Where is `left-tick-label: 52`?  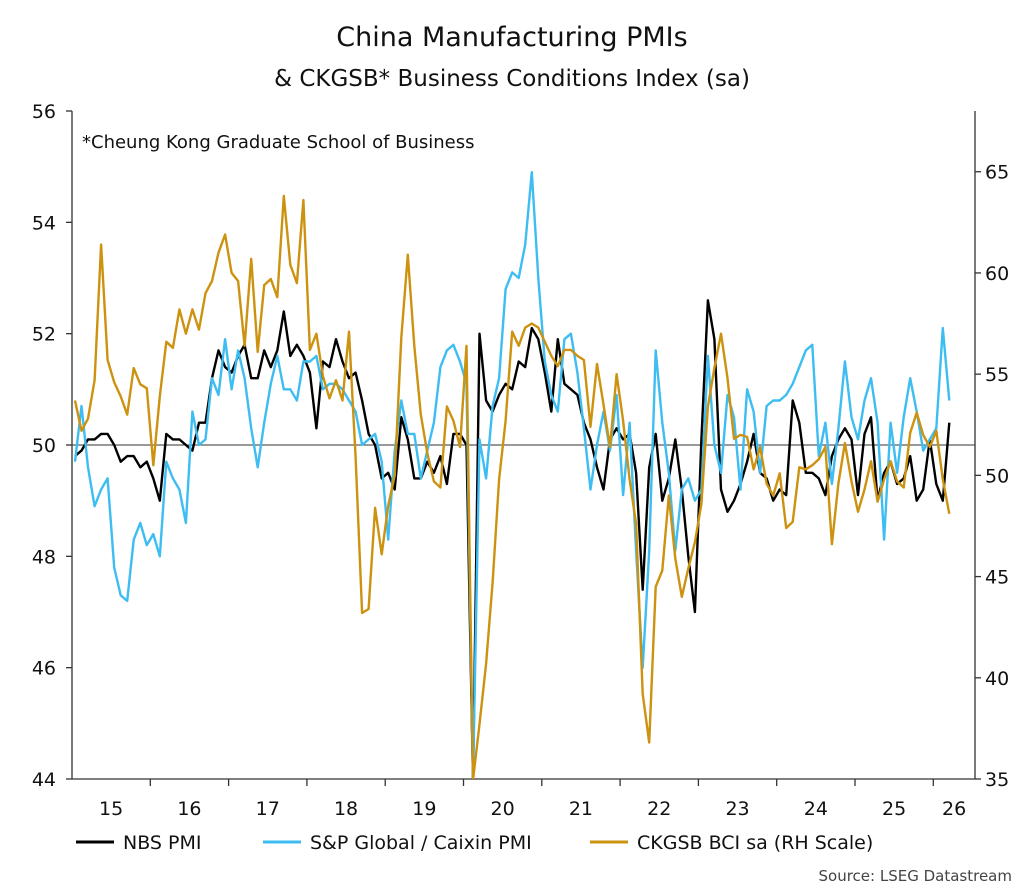
left-tick-label: 52 is located at coordinates (44, 335).